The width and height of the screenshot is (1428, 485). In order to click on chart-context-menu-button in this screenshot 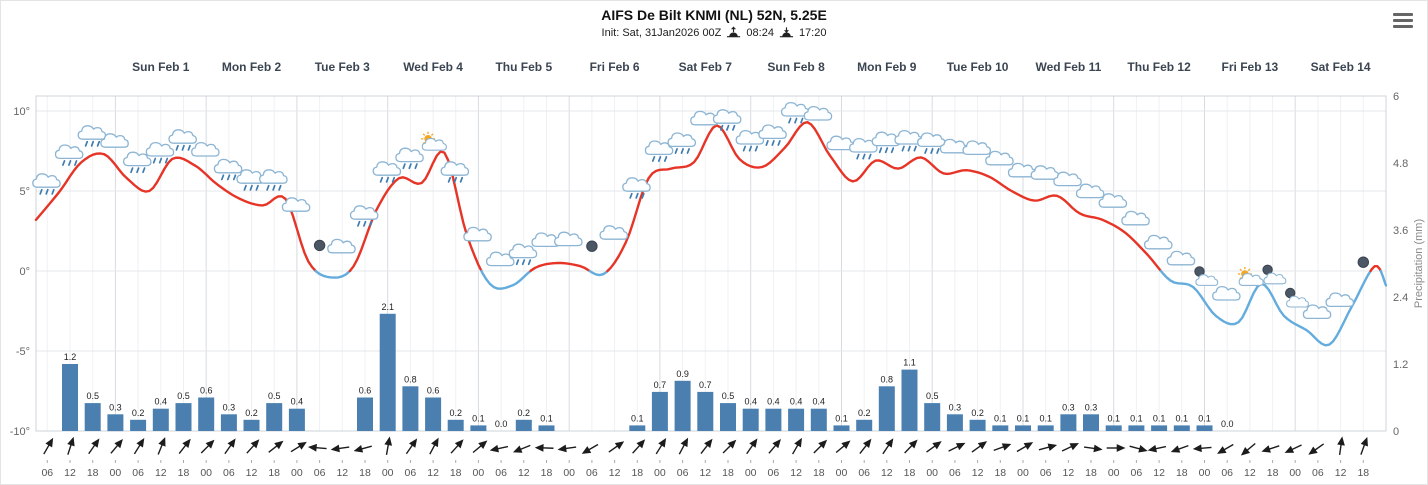, I will do `click(1403, 20)`.